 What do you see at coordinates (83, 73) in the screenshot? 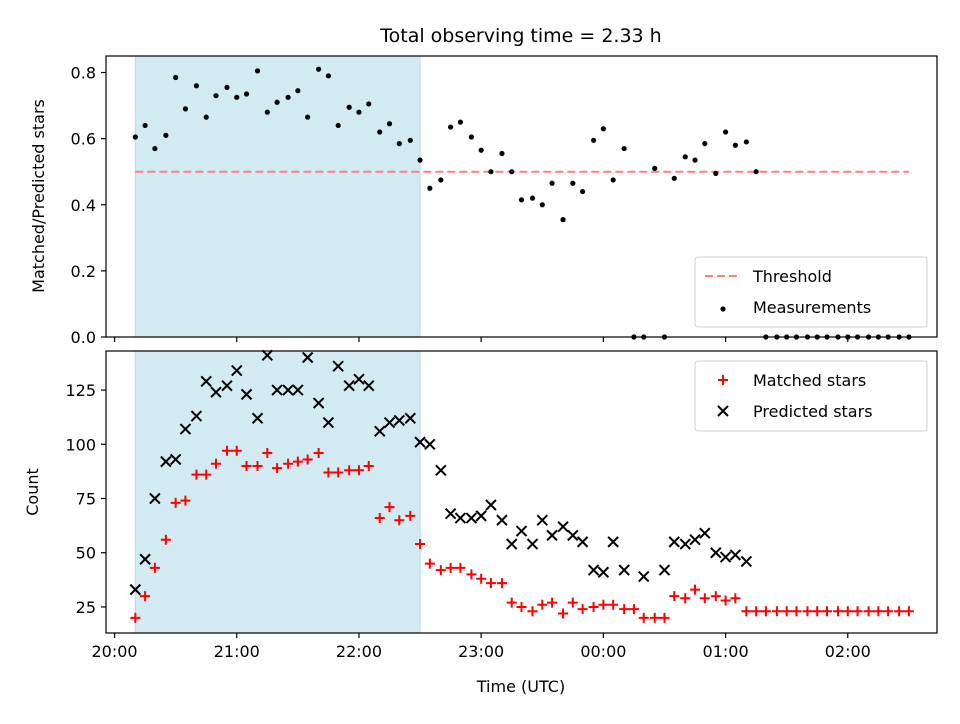
I see `top-y-tick-label: 0.8` at bounding box center [83, 73].